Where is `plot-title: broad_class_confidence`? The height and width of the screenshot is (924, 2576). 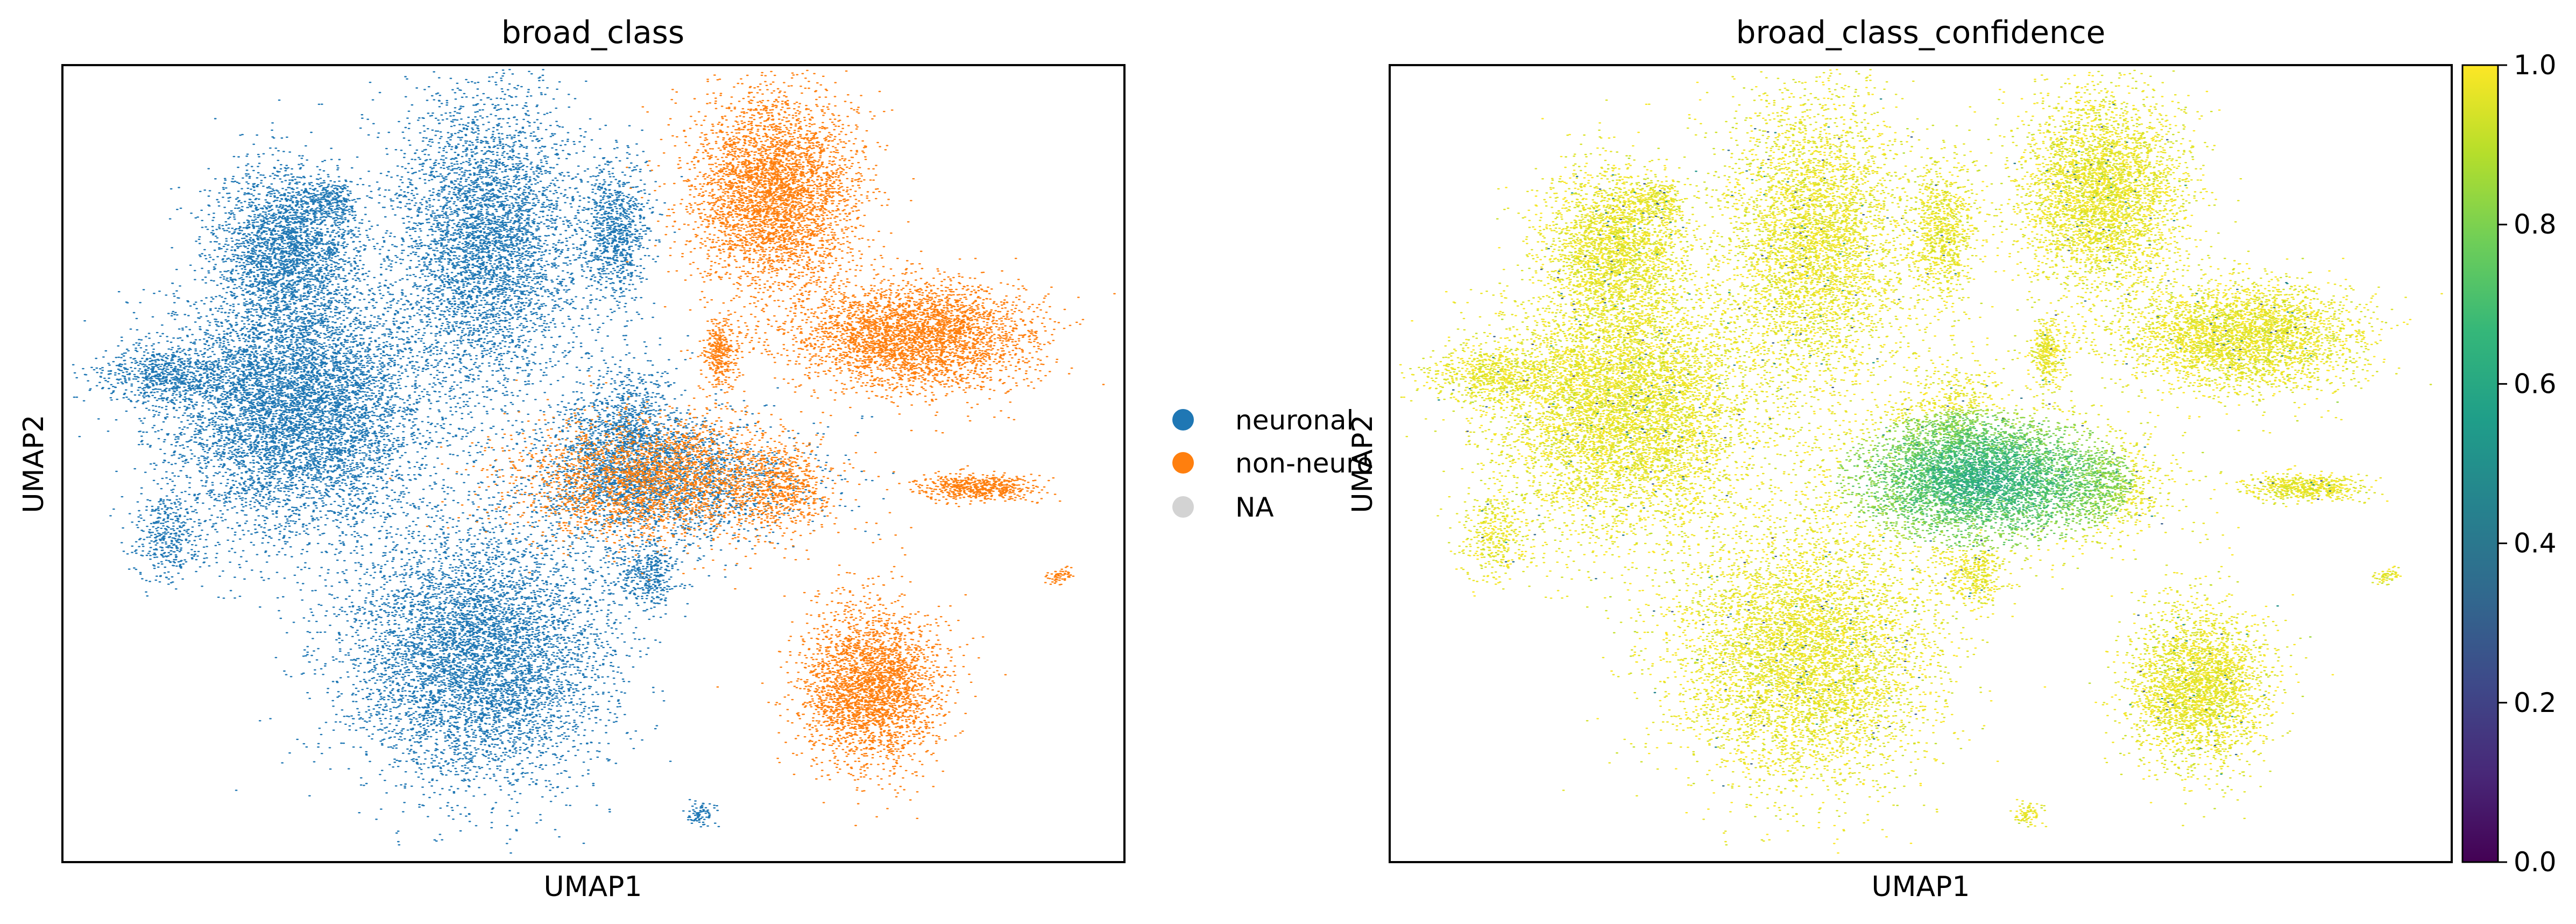
plot-title: broad_class_confidence is located at coordinates (1921, 33).